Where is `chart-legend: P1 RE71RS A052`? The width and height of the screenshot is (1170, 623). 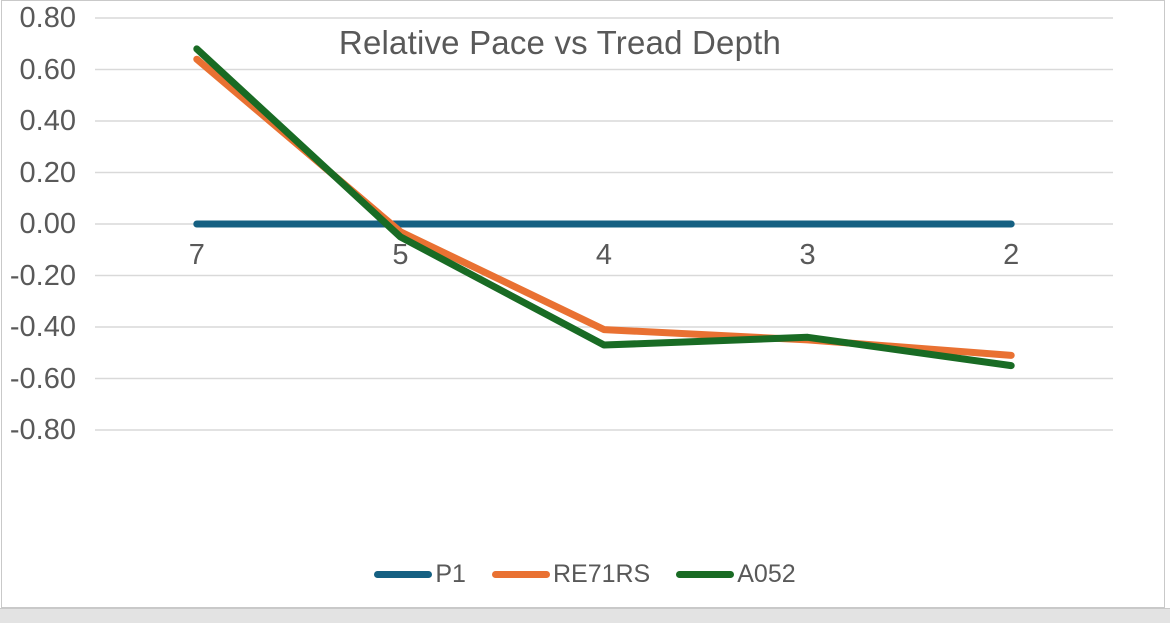
chart-legend: P1 RE71RS A052 is located at coordinates (585, 574).